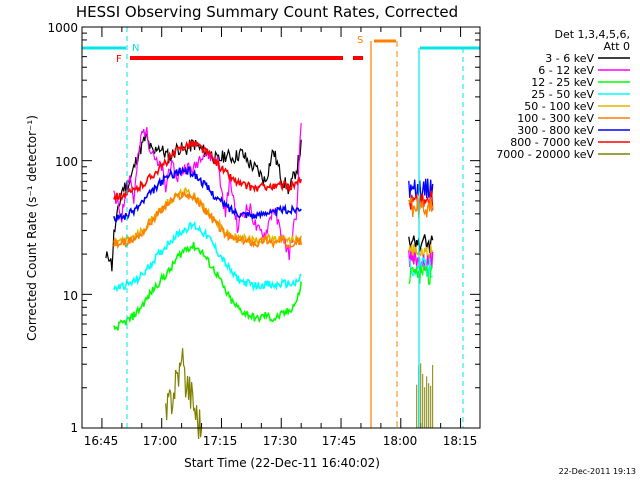 The width and height of the screenshot is (640, 480). I want to click on generated-timestamp: 22-Dec-2011 19:13, so click(597, 471).